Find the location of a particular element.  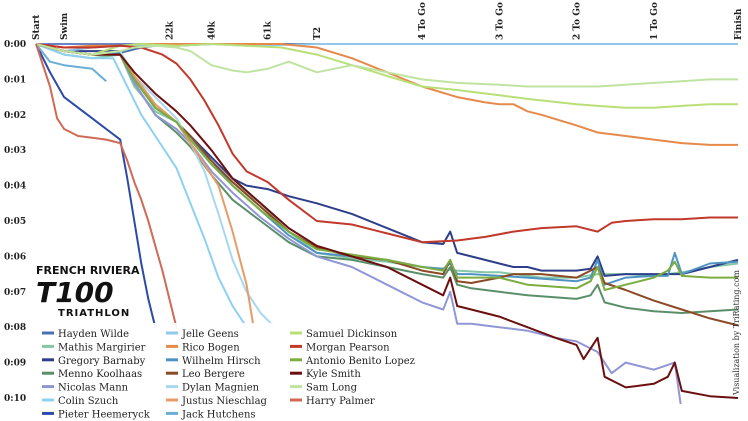

legend-item: Sam Long is located at coordinates (324, 388).